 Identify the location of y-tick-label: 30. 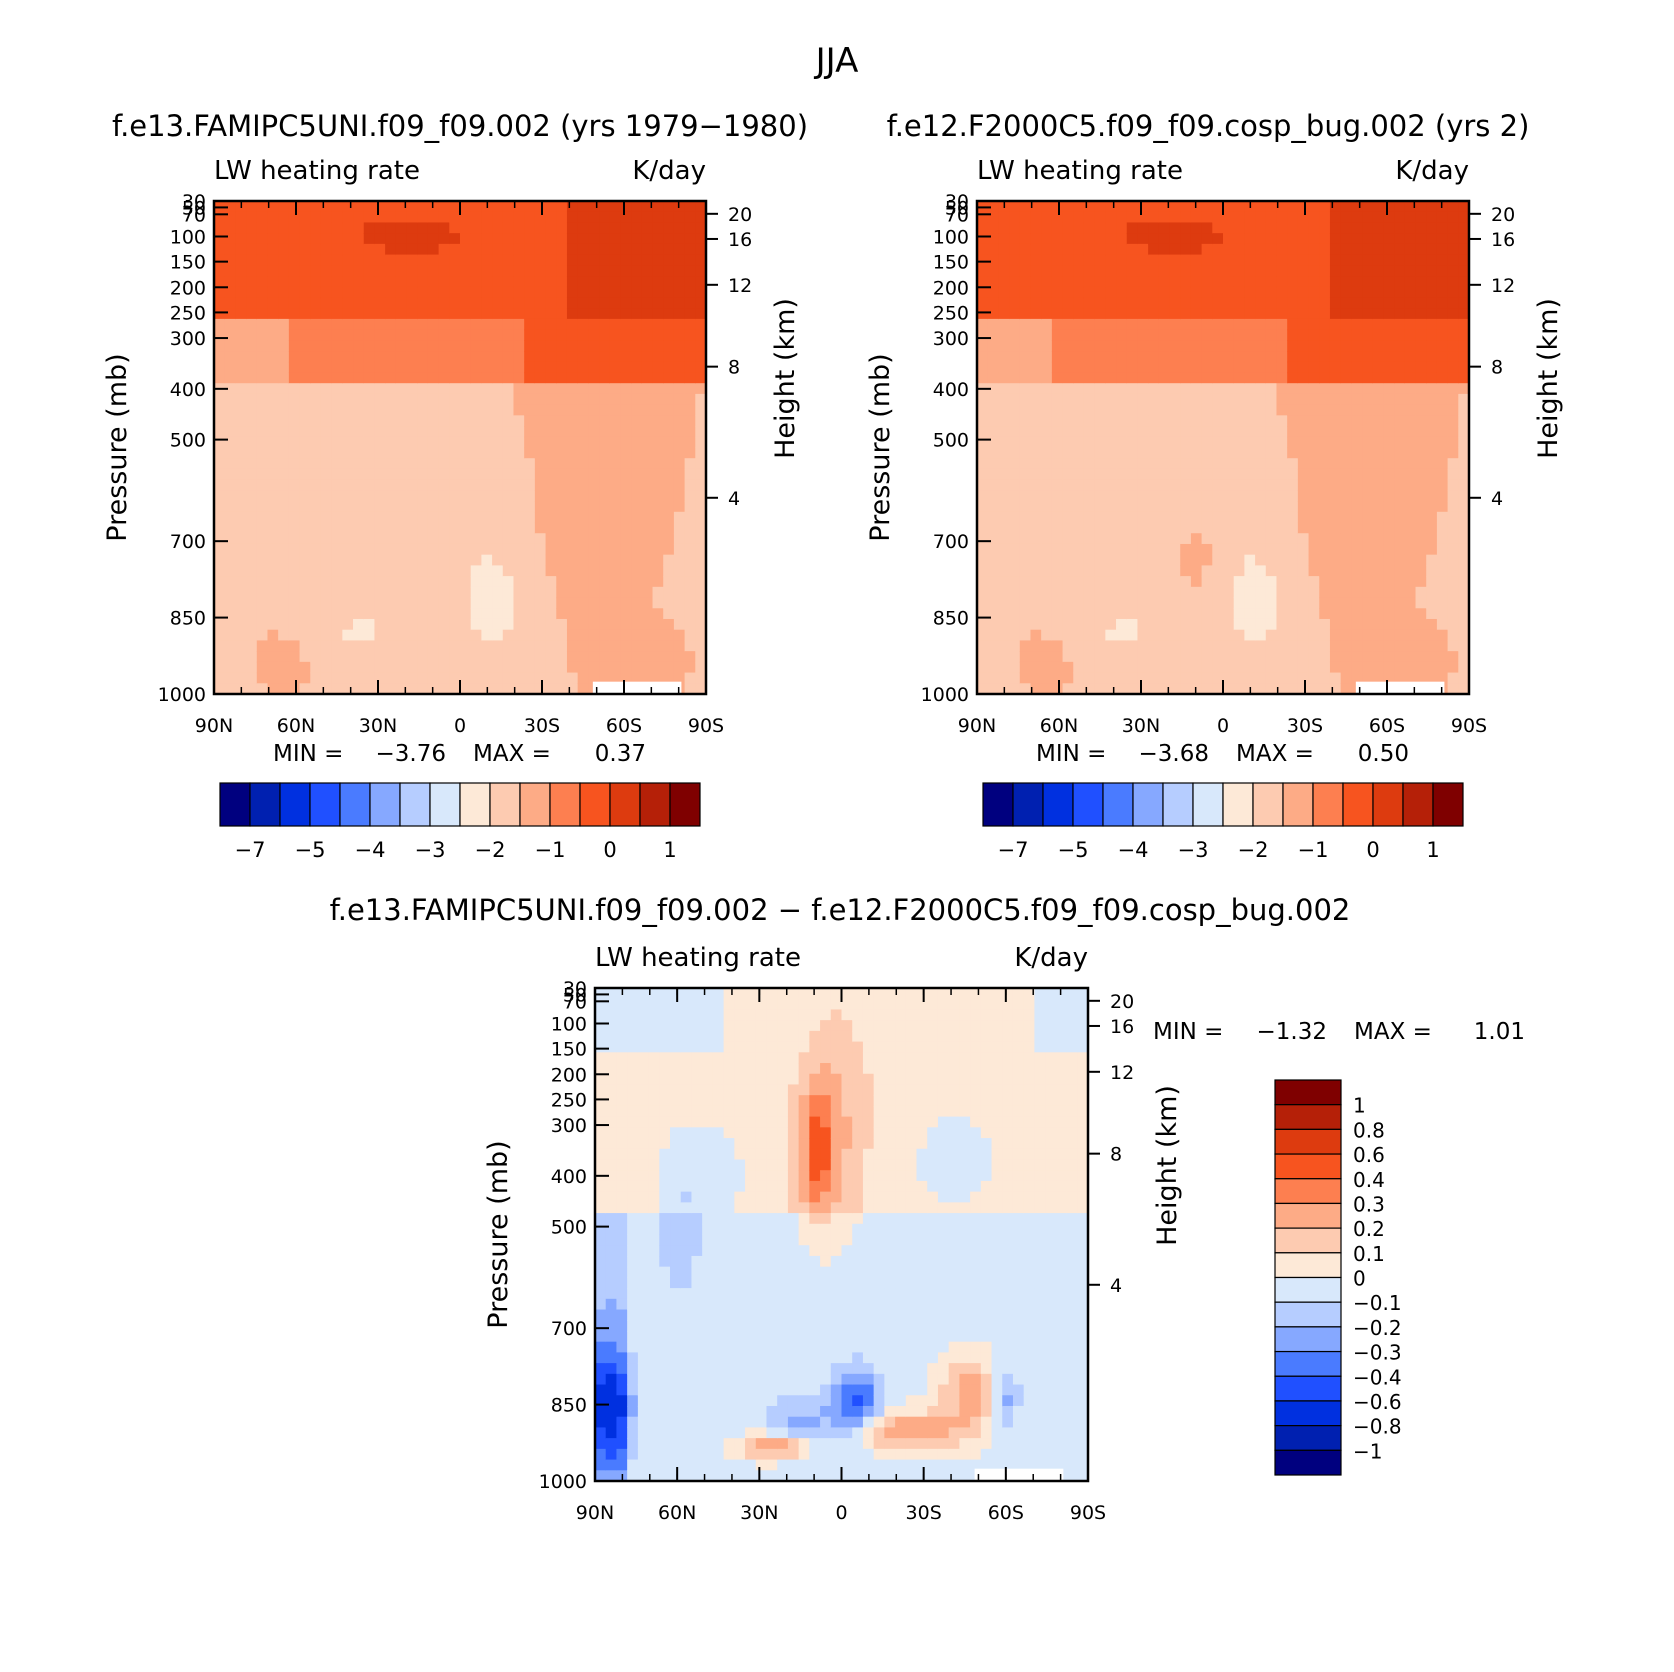
(957, 202).